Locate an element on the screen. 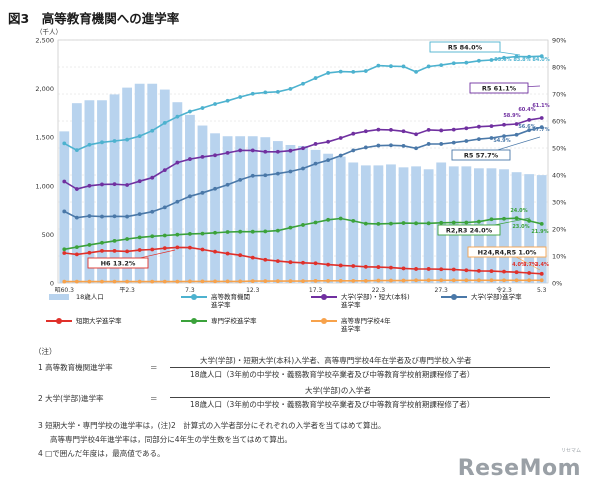 The height and width of the screenshot is (487, 593). data-label: 3.4% is located at coordinates (542, 265).